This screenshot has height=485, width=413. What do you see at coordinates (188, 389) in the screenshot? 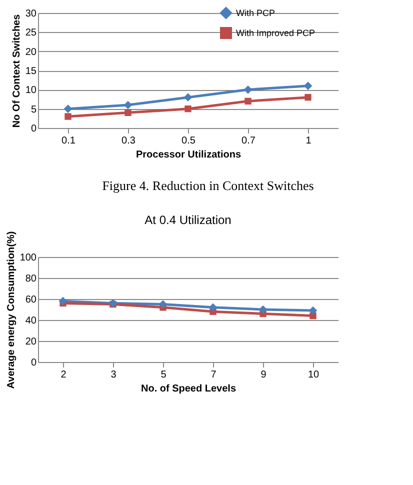
I see `x-axis-title: No. of Speed Levels` at bounding box center [188, 389].